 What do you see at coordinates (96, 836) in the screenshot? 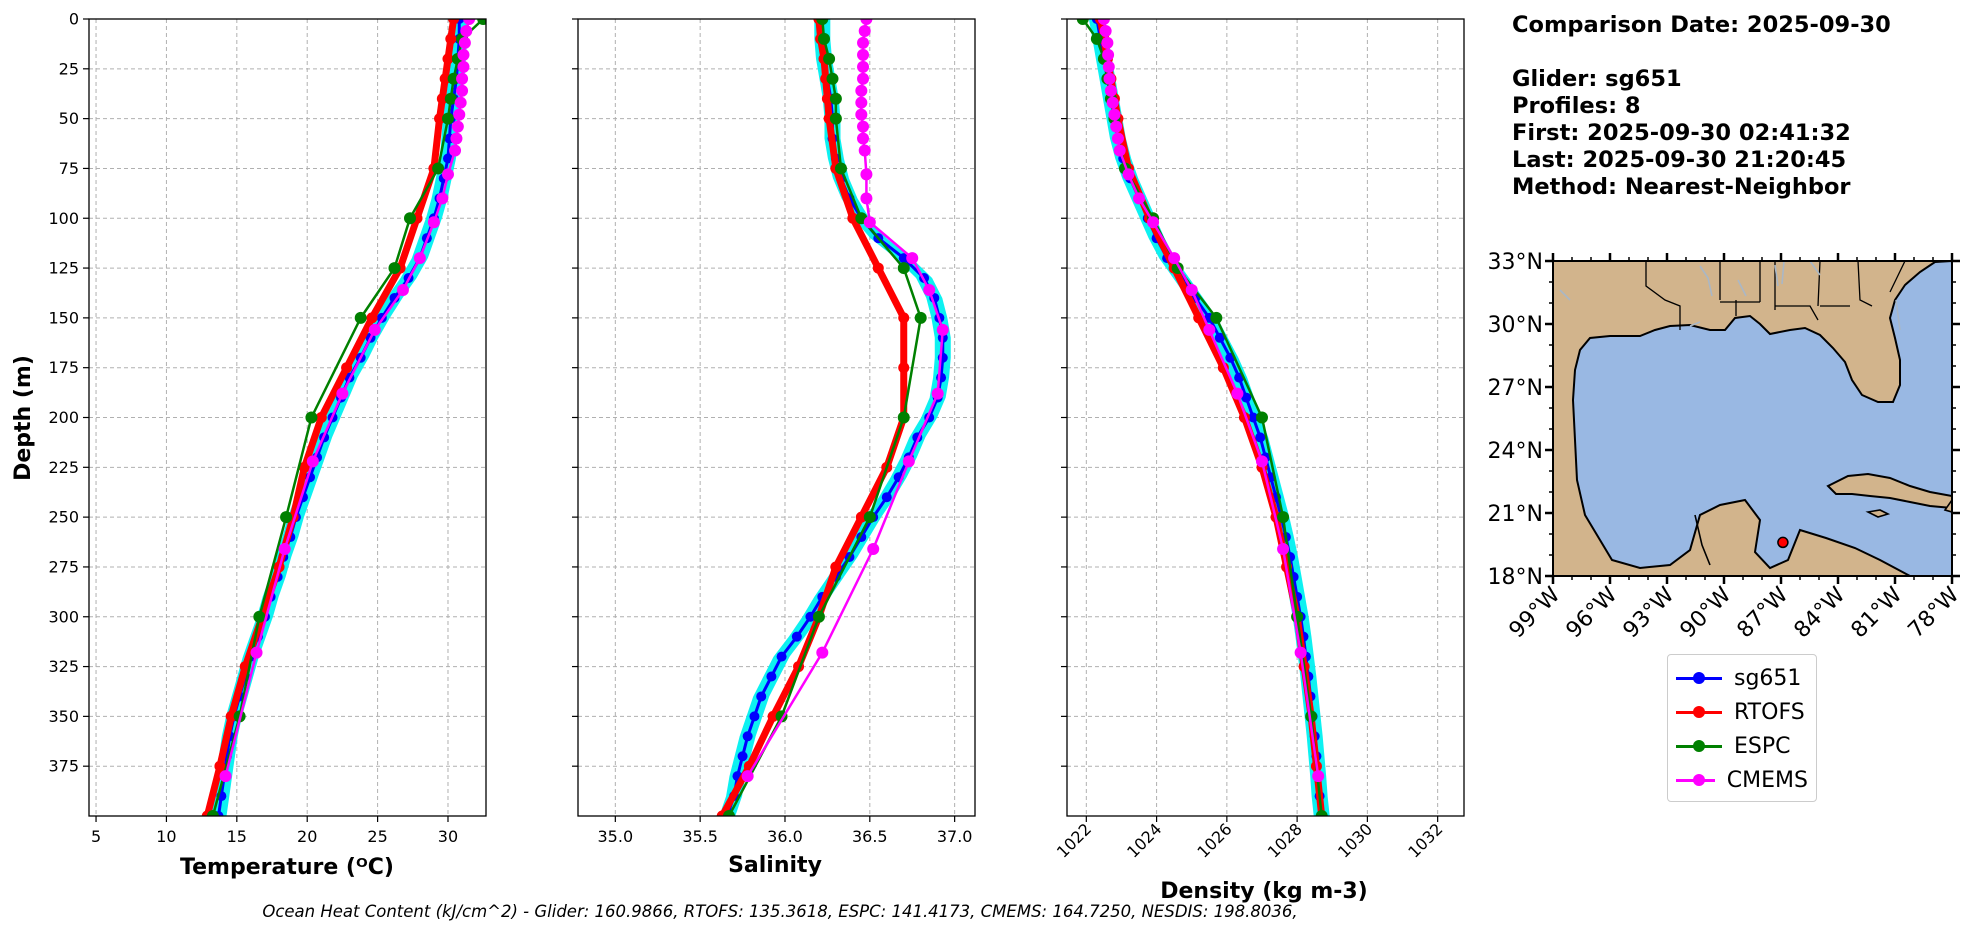
I see `x-tick-label: 5` at bounding box center [96, 836].